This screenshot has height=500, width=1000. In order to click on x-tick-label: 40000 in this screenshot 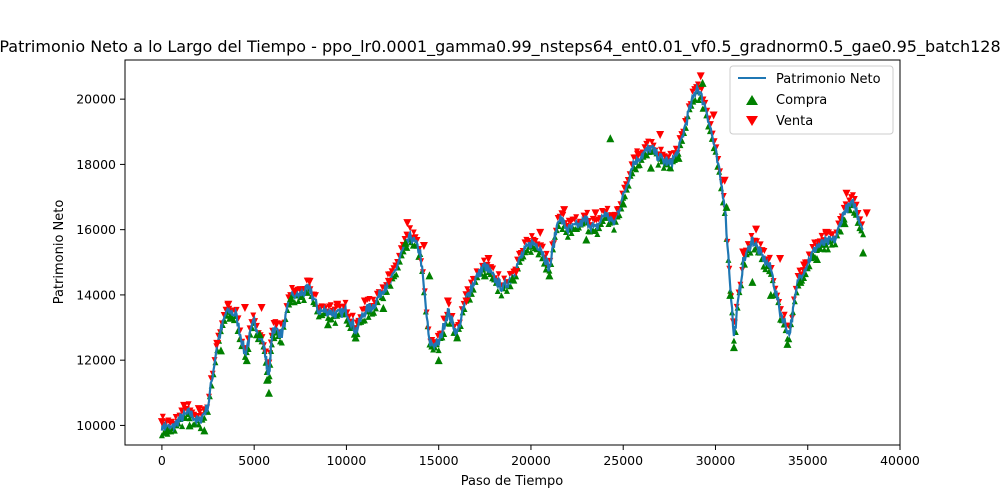, I will do `click(900, 460)`.